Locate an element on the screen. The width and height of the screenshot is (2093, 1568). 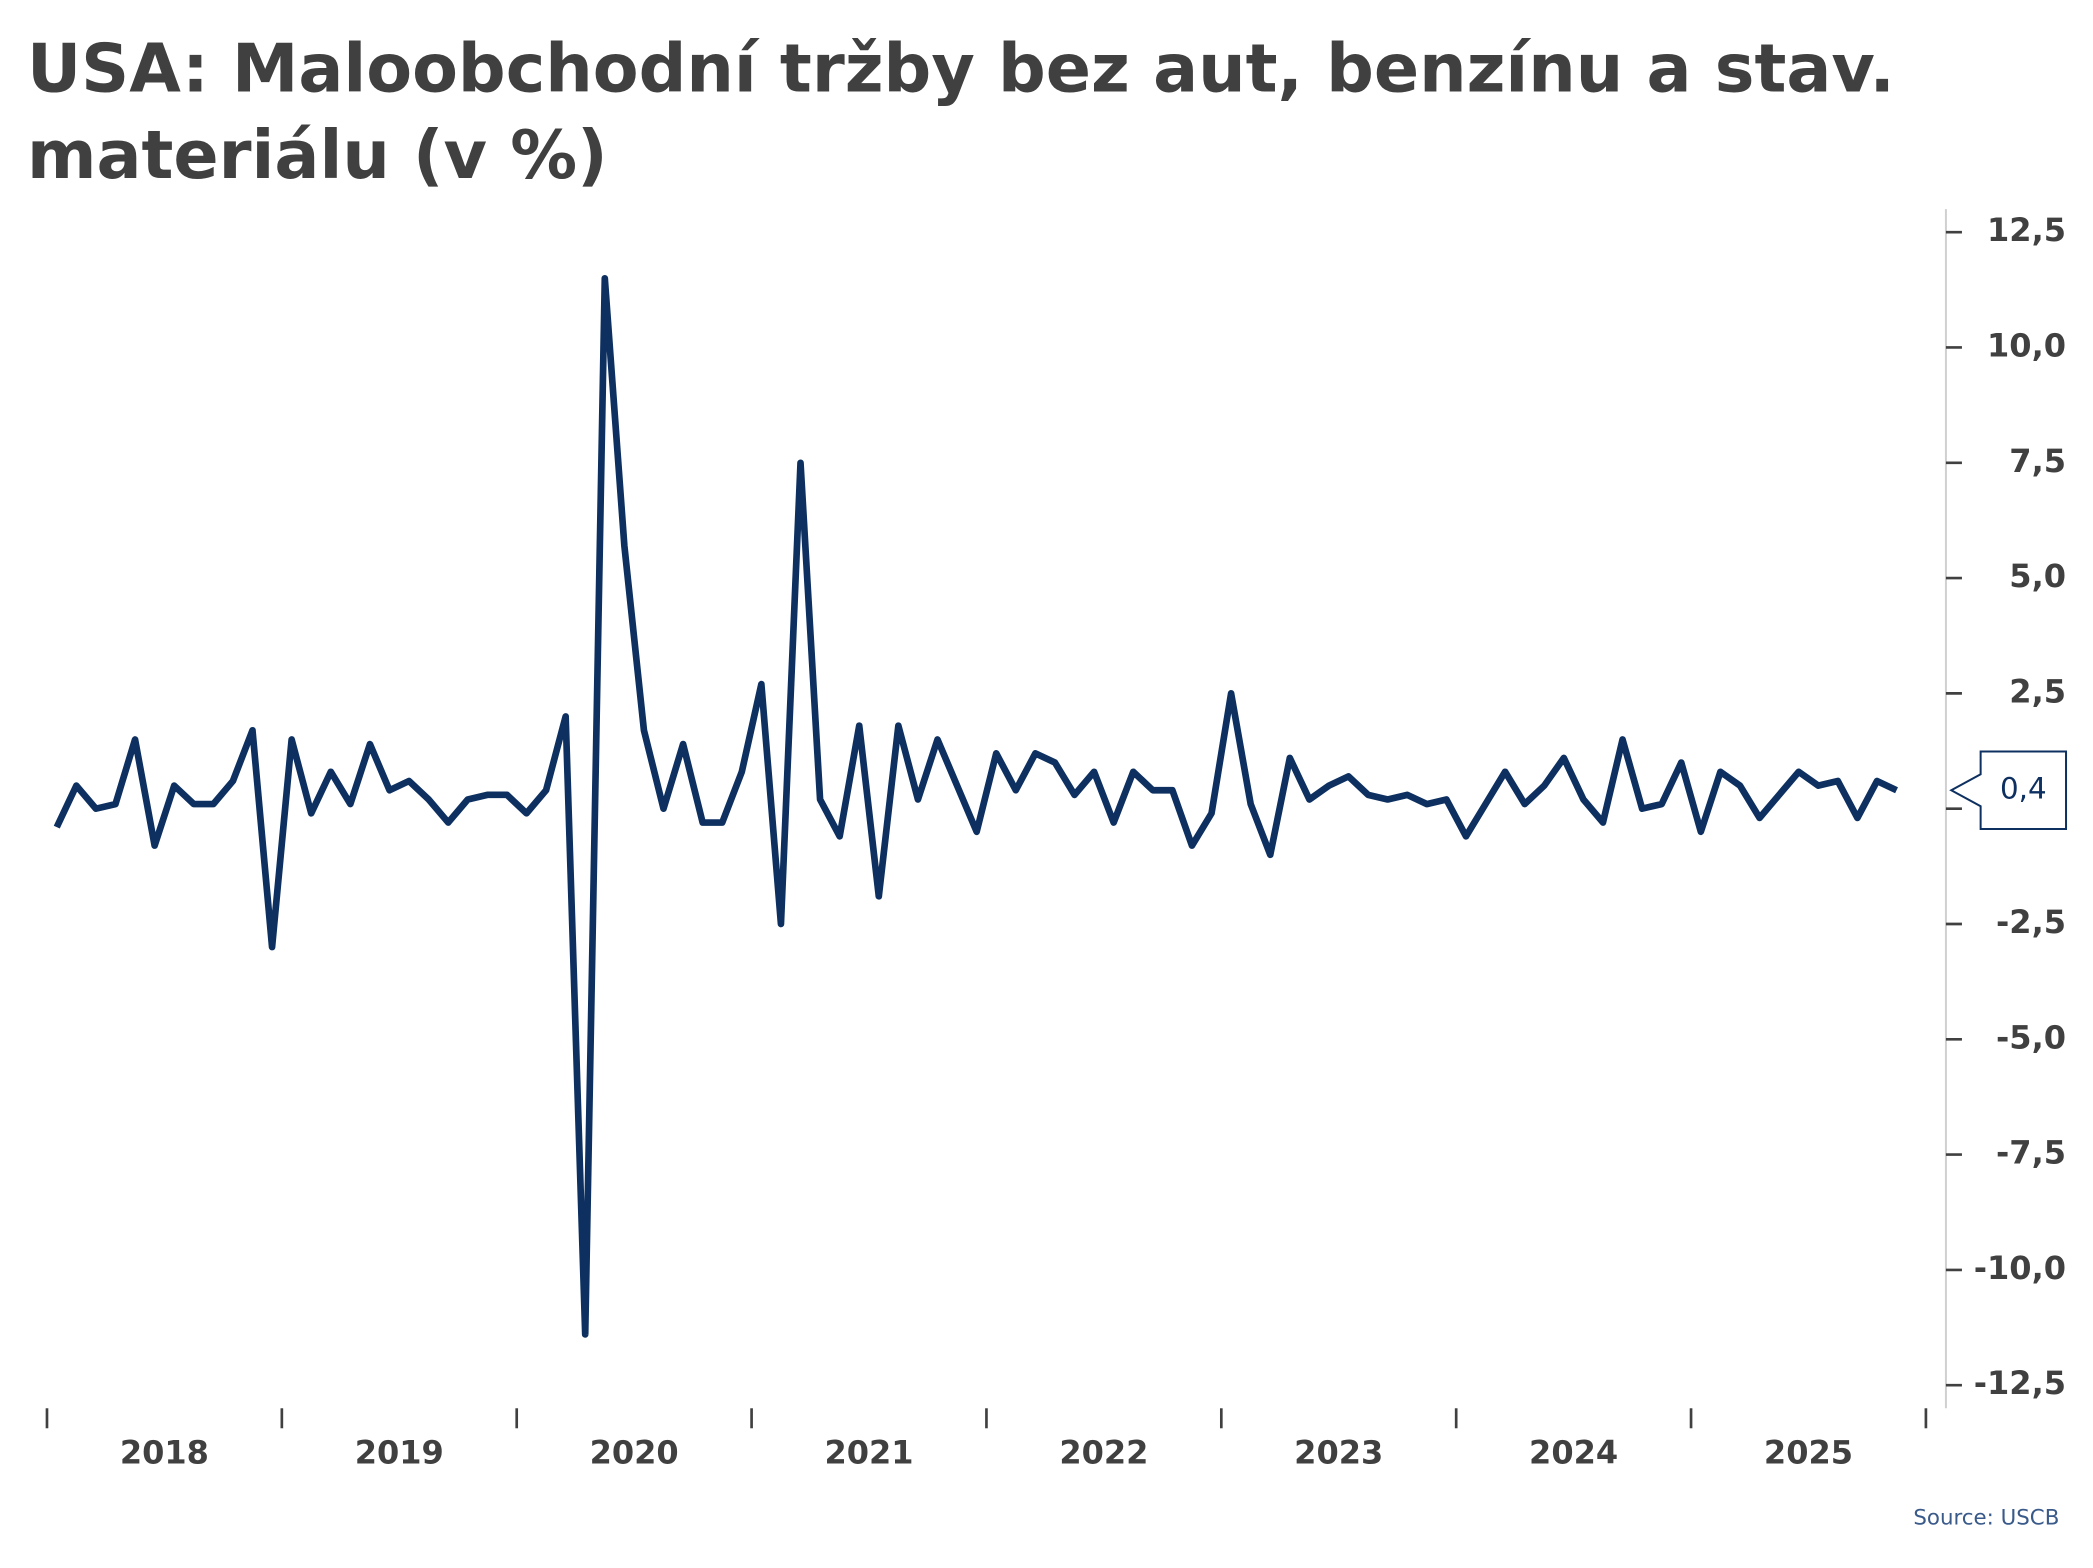
x-tick-label: 2025 is located at coordinates (1808, 1453).